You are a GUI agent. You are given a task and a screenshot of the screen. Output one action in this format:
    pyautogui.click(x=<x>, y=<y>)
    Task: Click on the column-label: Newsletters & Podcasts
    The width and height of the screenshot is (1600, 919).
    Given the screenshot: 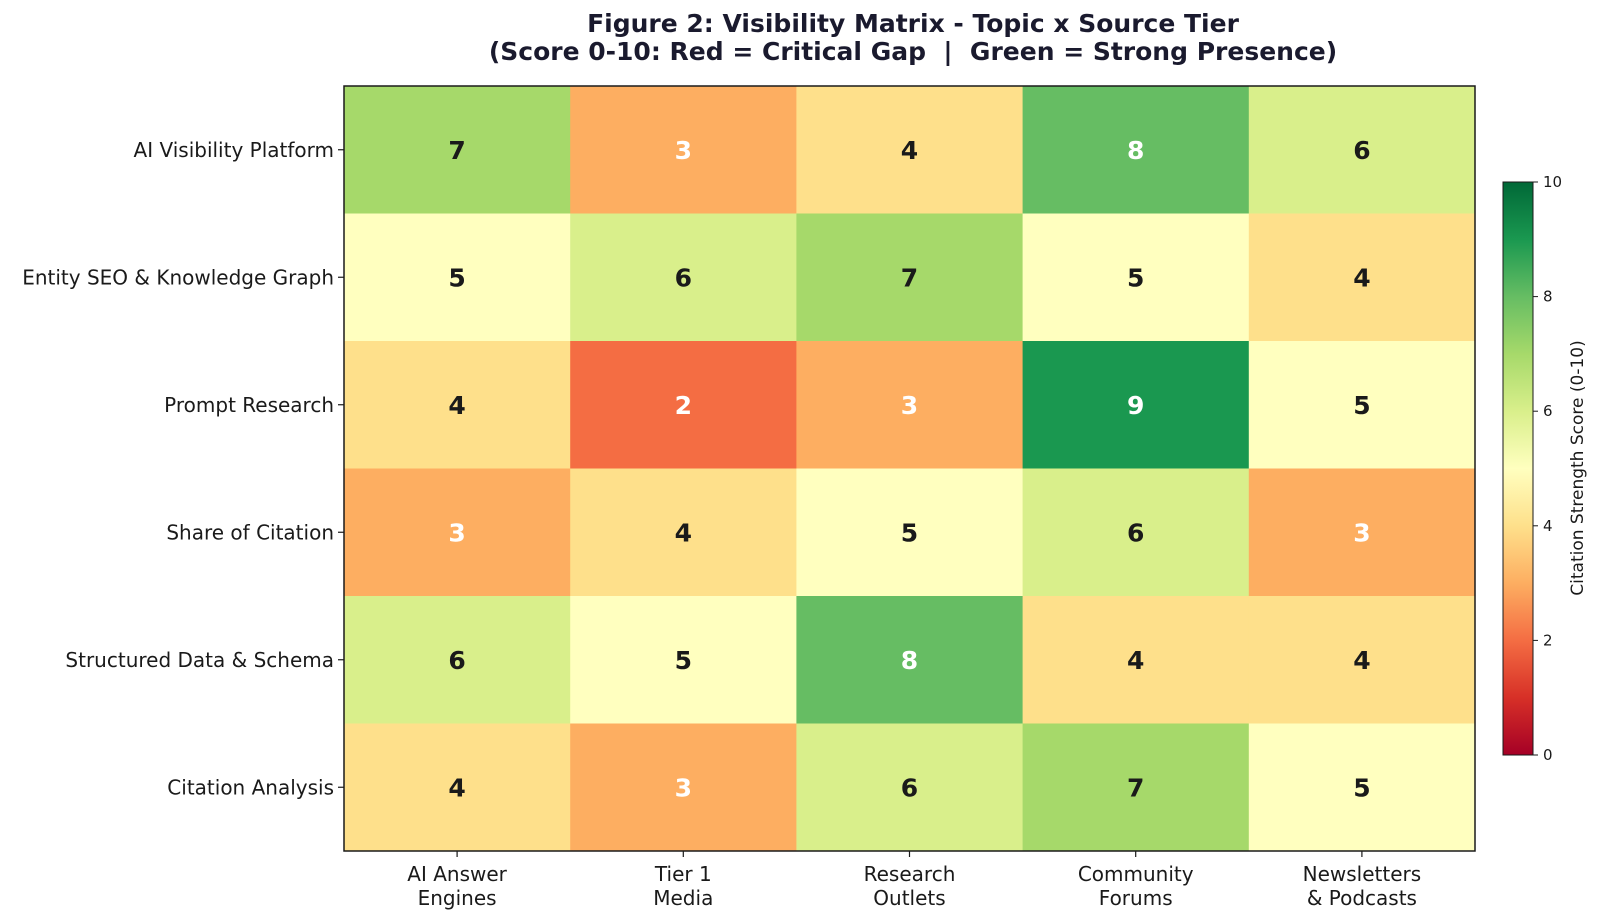 What is the action you would take?
    pyautogui.click(x=1362, y=886)
    